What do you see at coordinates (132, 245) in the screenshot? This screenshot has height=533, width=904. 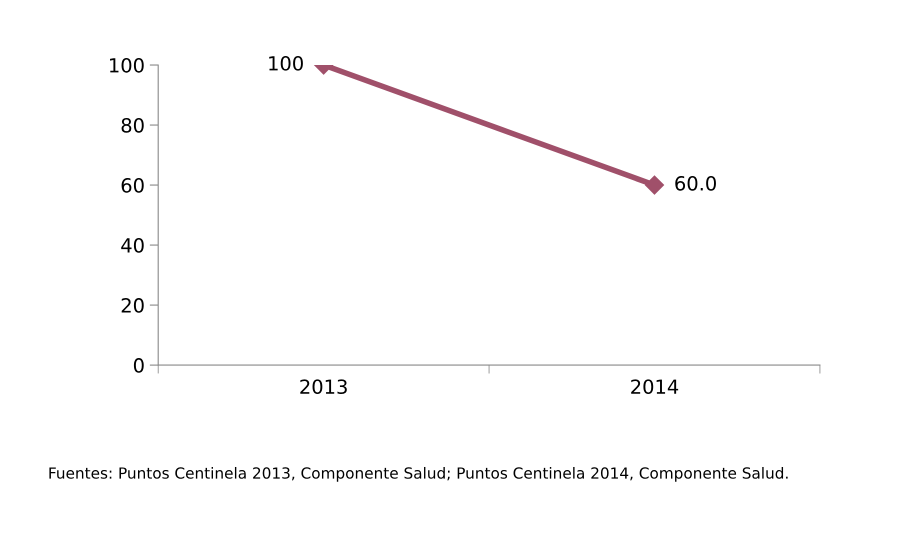 I see `y-tick-label: 40` at bounding box center [132, 245].